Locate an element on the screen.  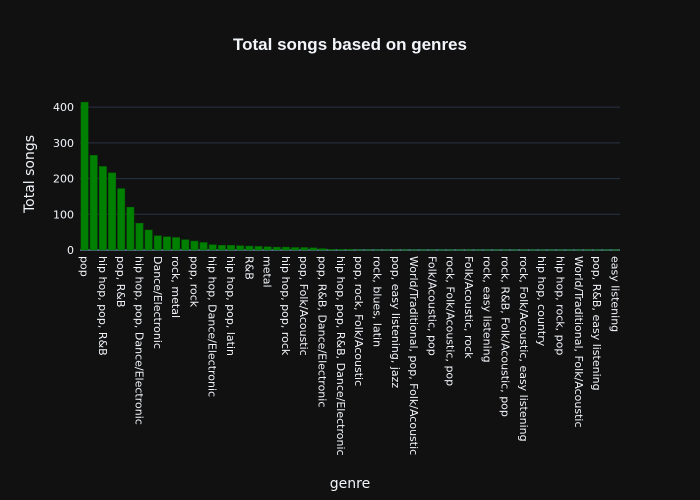
x-tick-label: hip hop, pop, Dance/Electronic is located at coordinates (138, 340).